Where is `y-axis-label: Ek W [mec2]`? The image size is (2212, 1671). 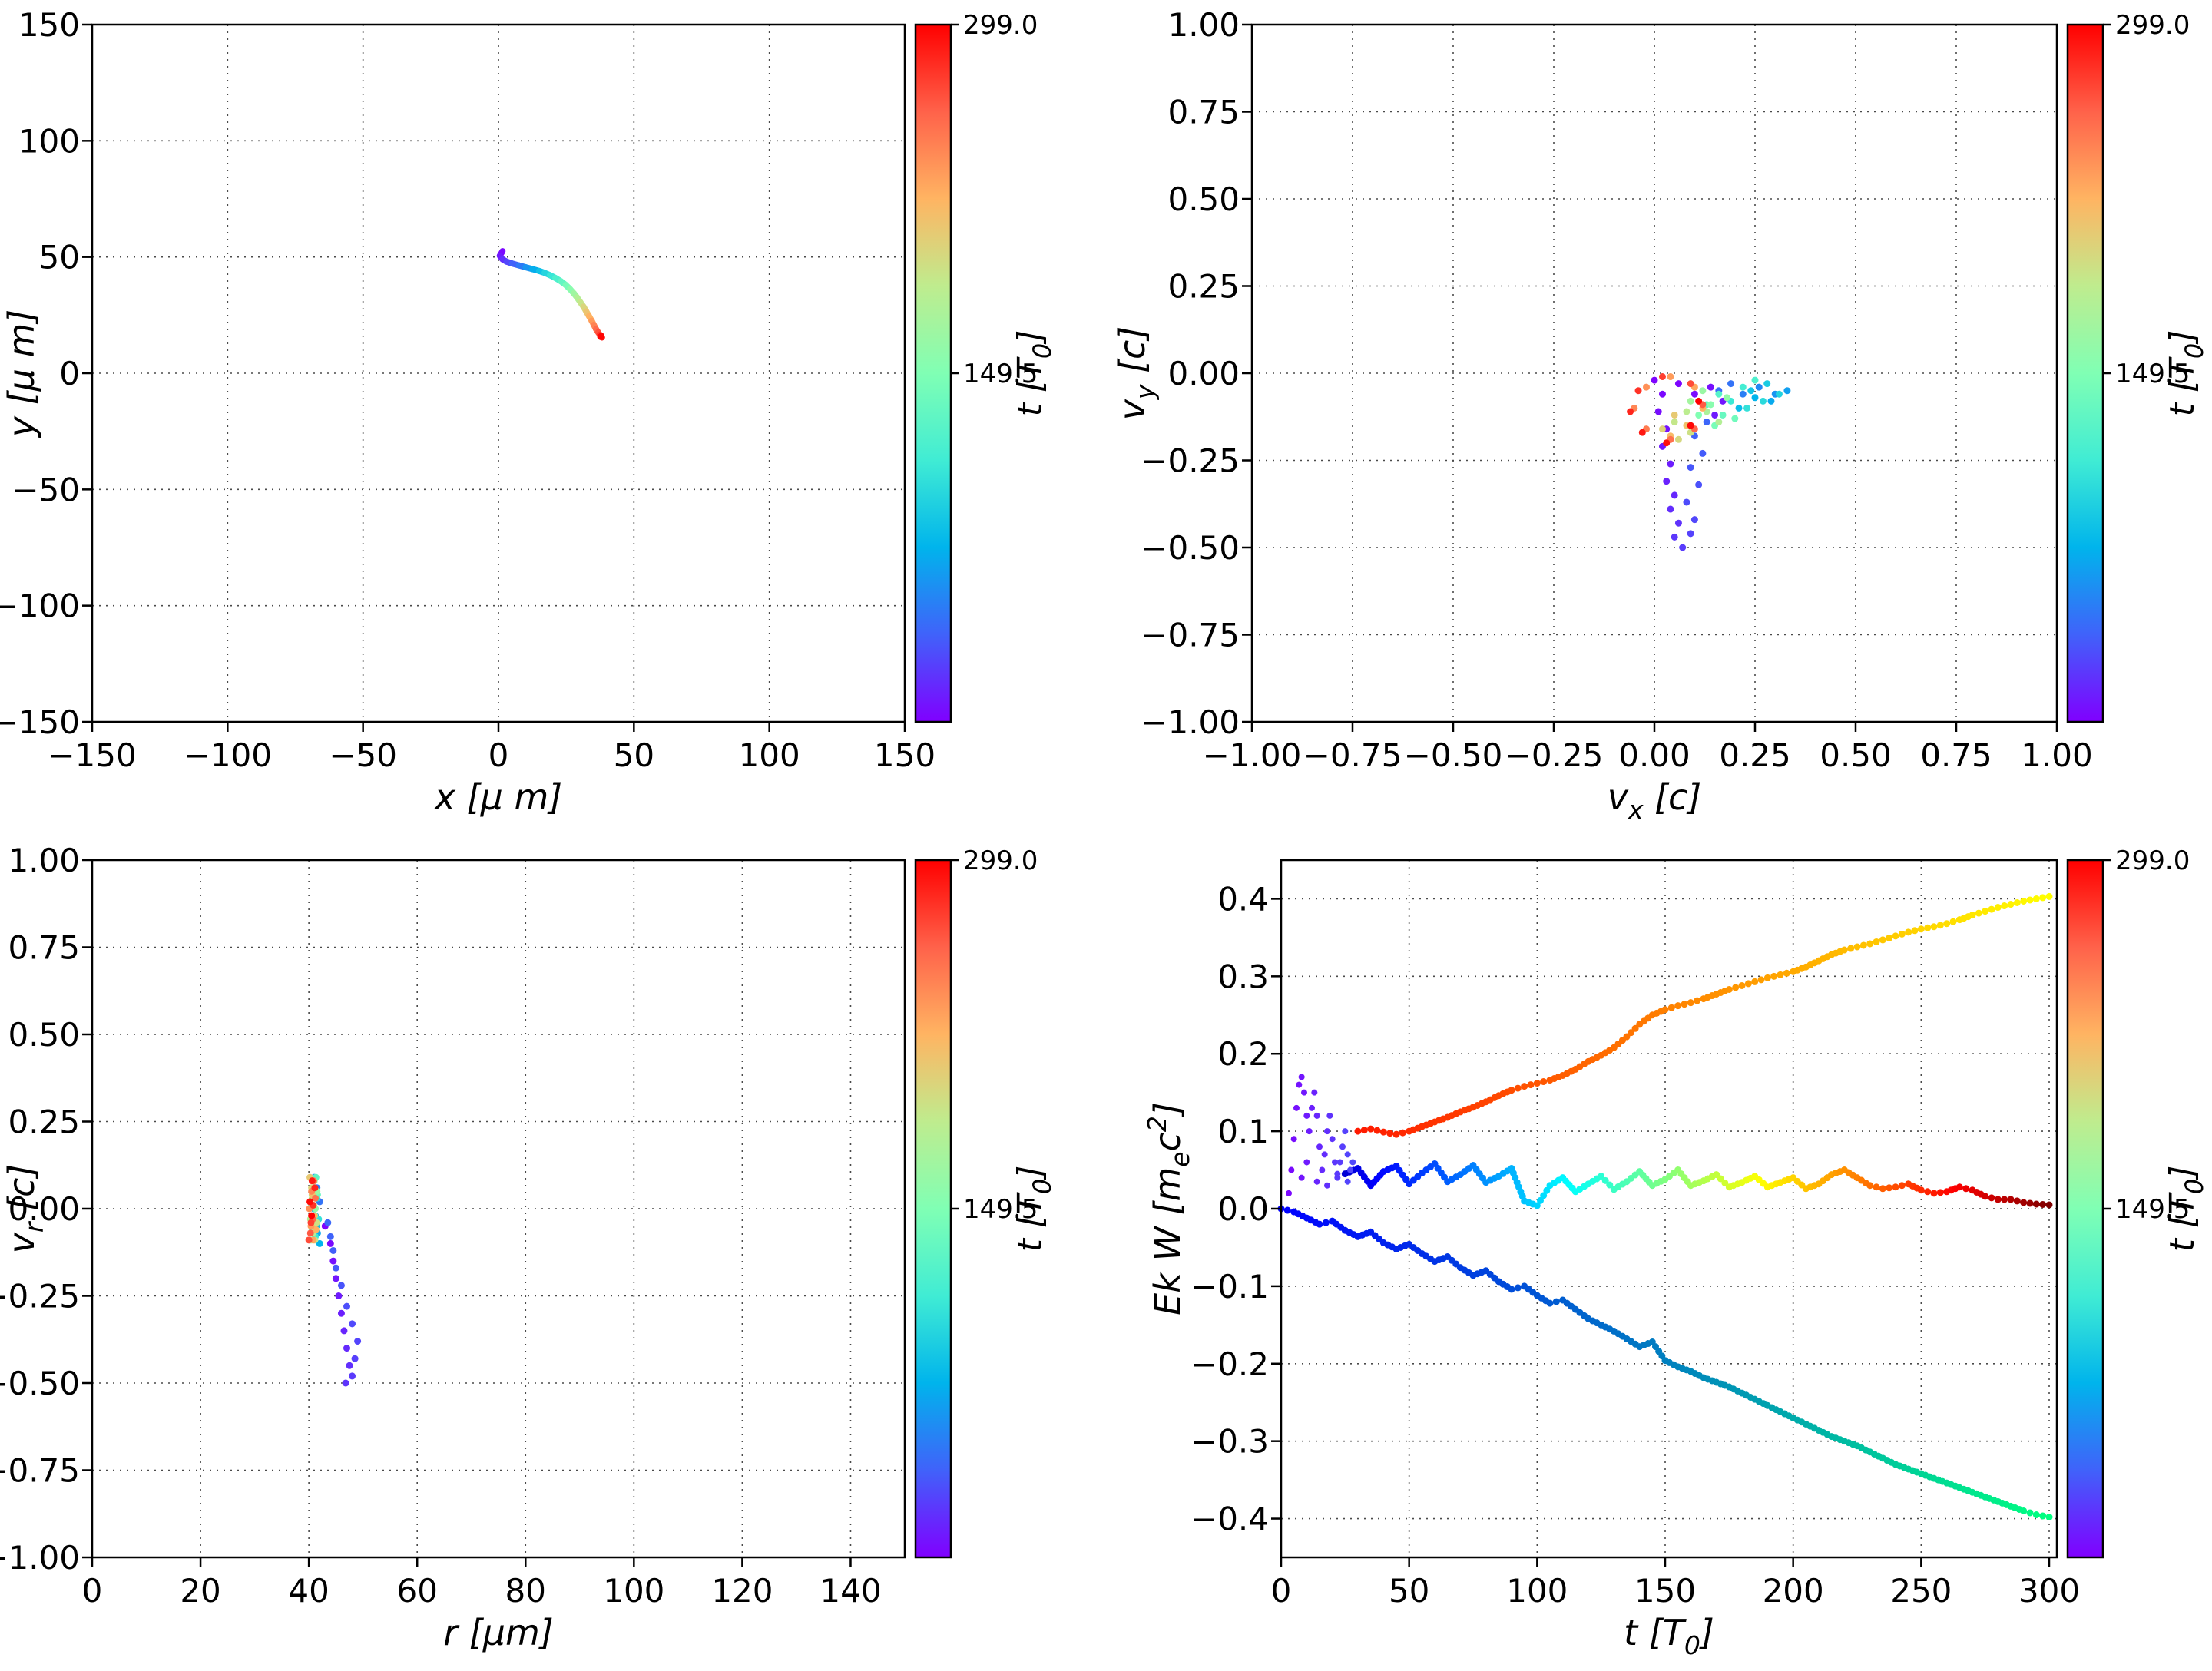
y-axis-label: Ek W [mec2] is located at coordinates (1168, 1208).